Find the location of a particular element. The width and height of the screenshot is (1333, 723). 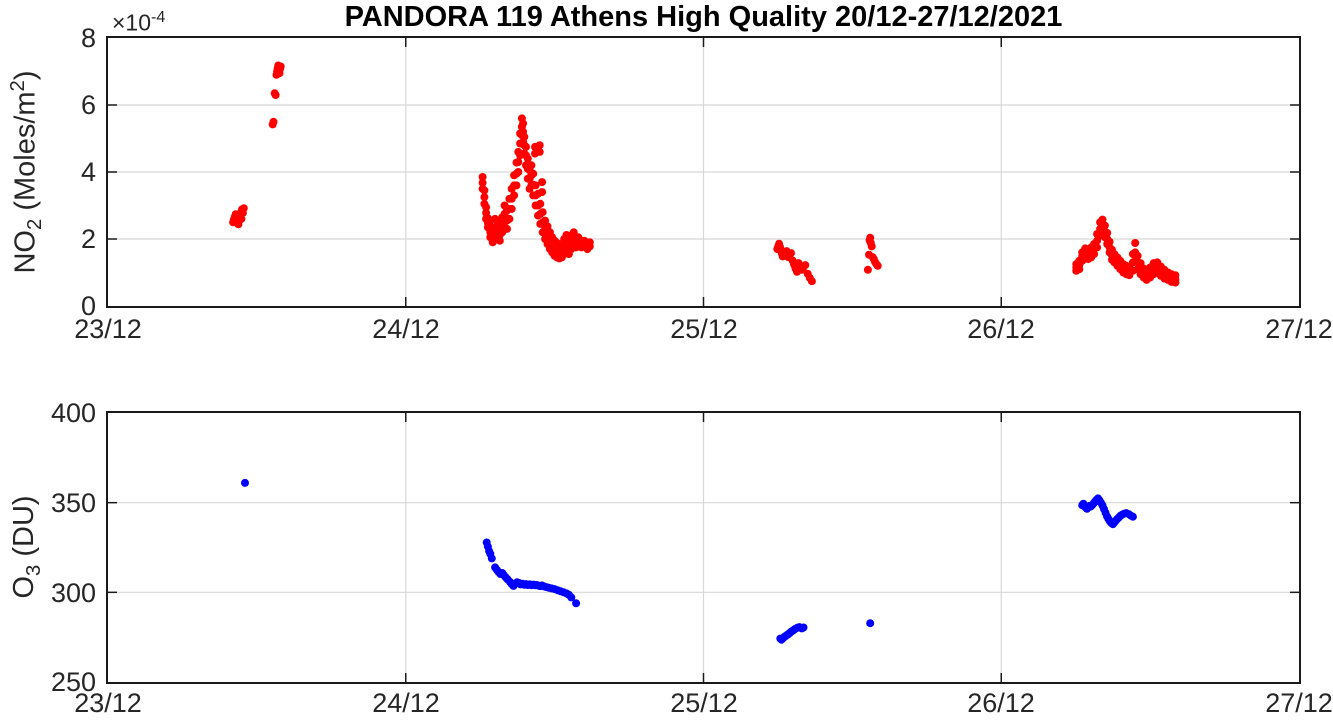

o3-axis-label: O3 (DU) is located at coordinates (26, 547).